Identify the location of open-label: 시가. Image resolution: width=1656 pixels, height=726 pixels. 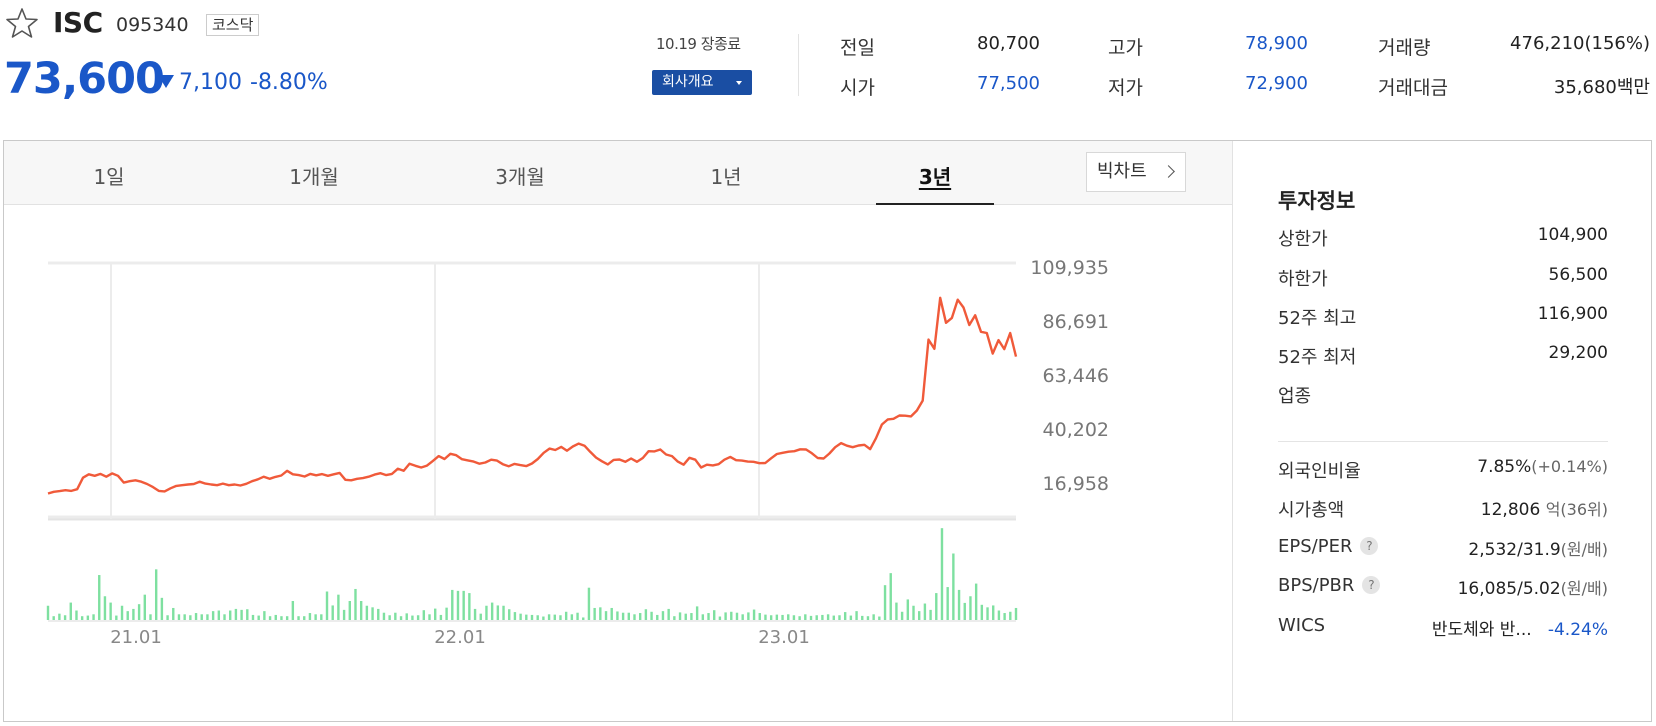
(857, 88).